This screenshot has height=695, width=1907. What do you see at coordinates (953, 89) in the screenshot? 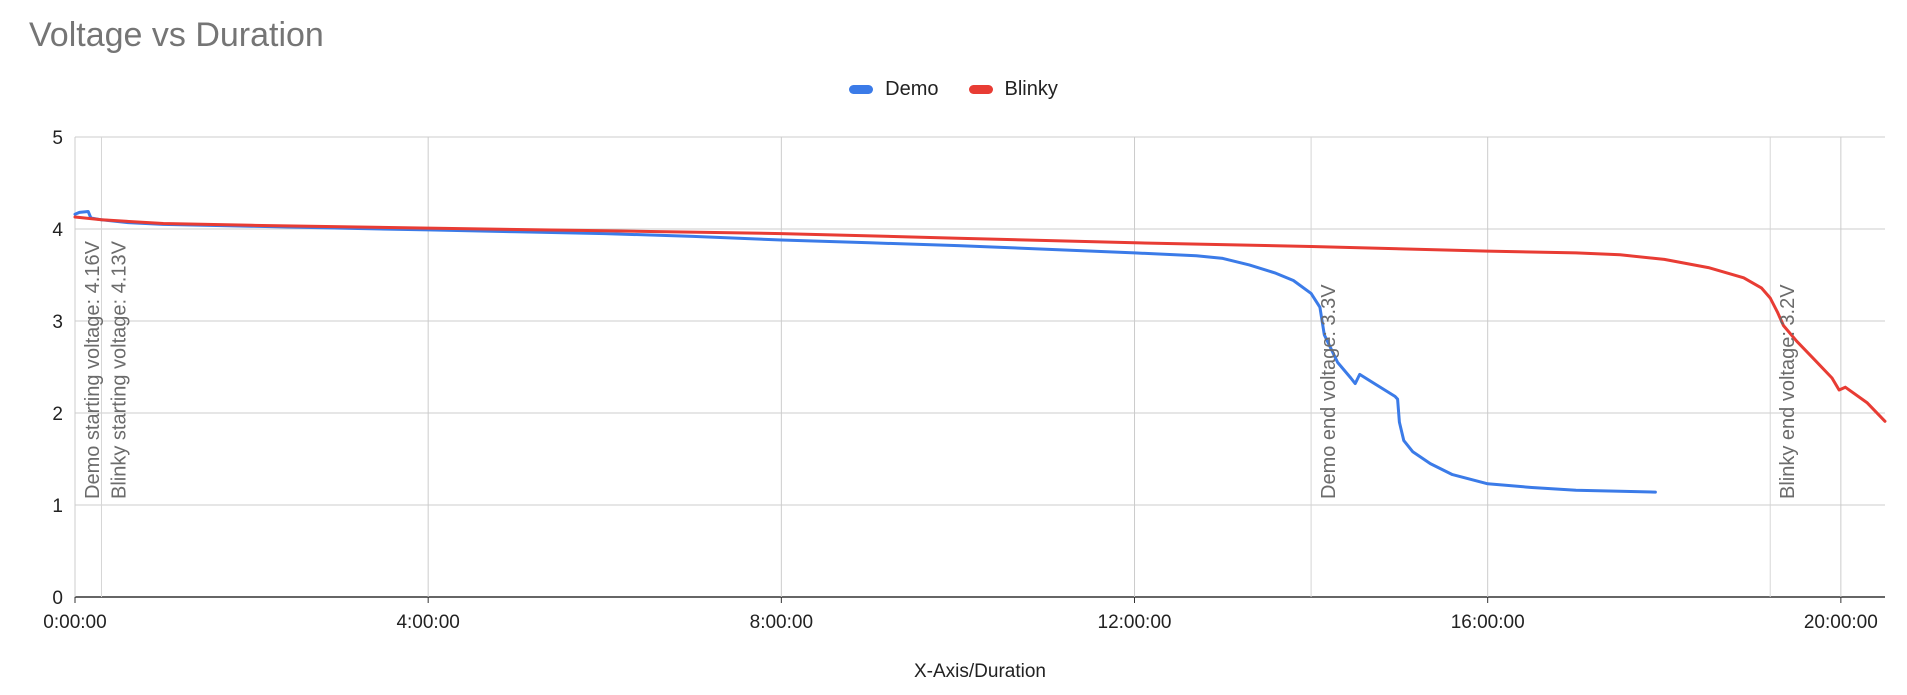
I see `legend: Demo Blinky` at bounding box center [953, 89].